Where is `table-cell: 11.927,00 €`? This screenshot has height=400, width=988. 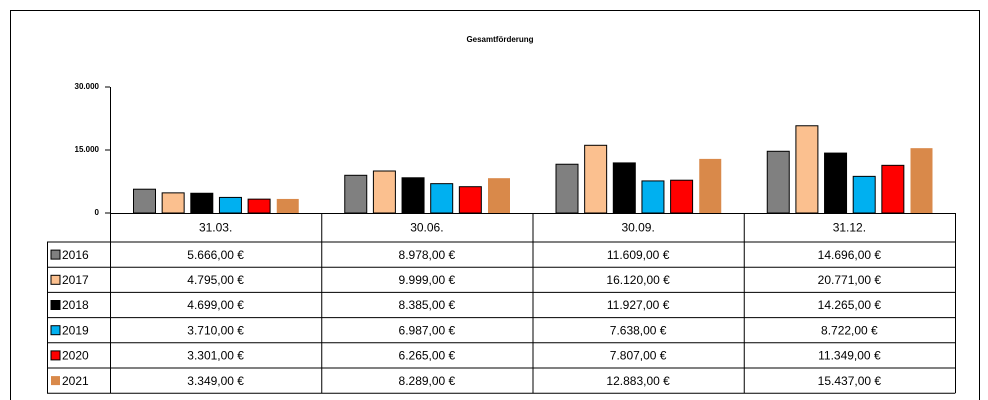 table-cell: 11.927,00 € is located at coordinates (638, 305).